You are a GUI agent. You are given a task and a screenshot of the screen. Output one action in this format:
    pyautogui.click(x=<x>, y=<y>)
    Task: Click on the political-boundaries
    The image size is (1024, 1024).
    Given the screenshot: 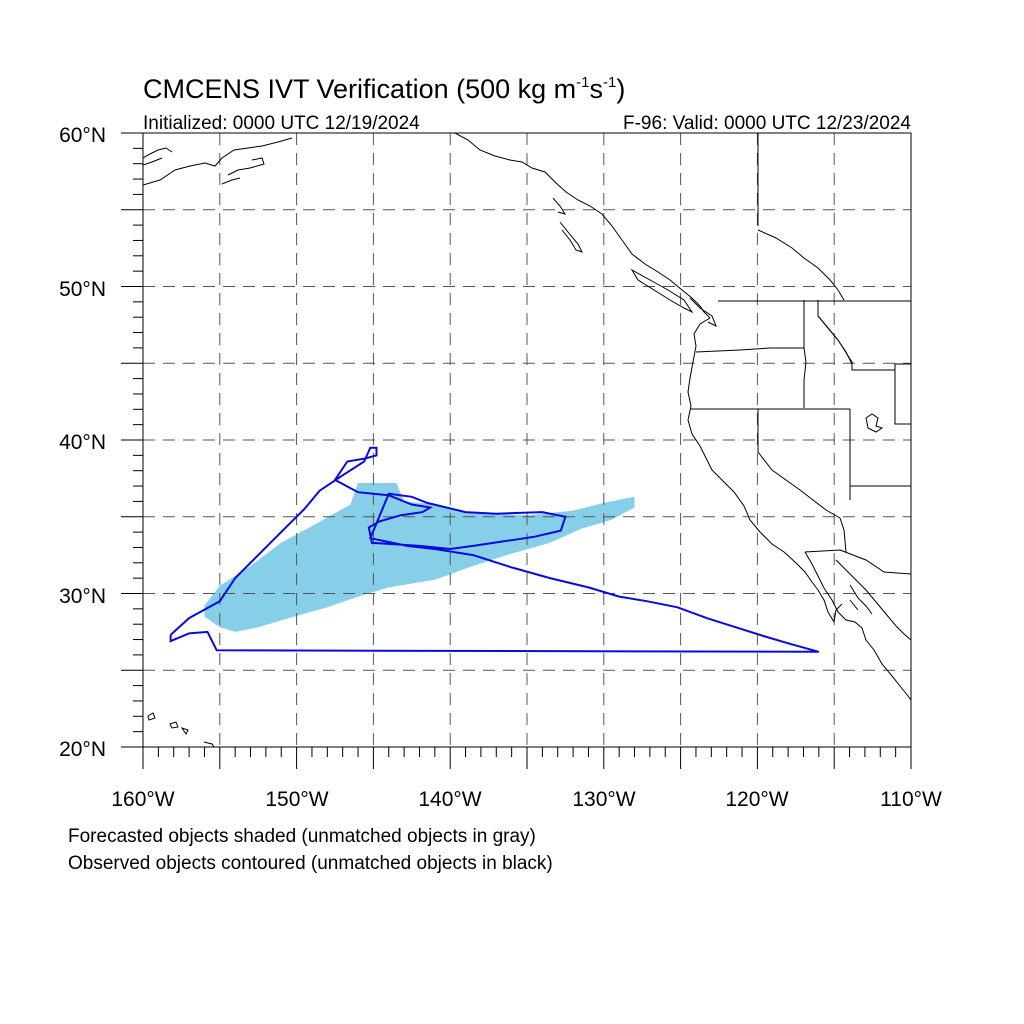 What is the action you would take?
    pyautogui.click(x=801, y=354)
    